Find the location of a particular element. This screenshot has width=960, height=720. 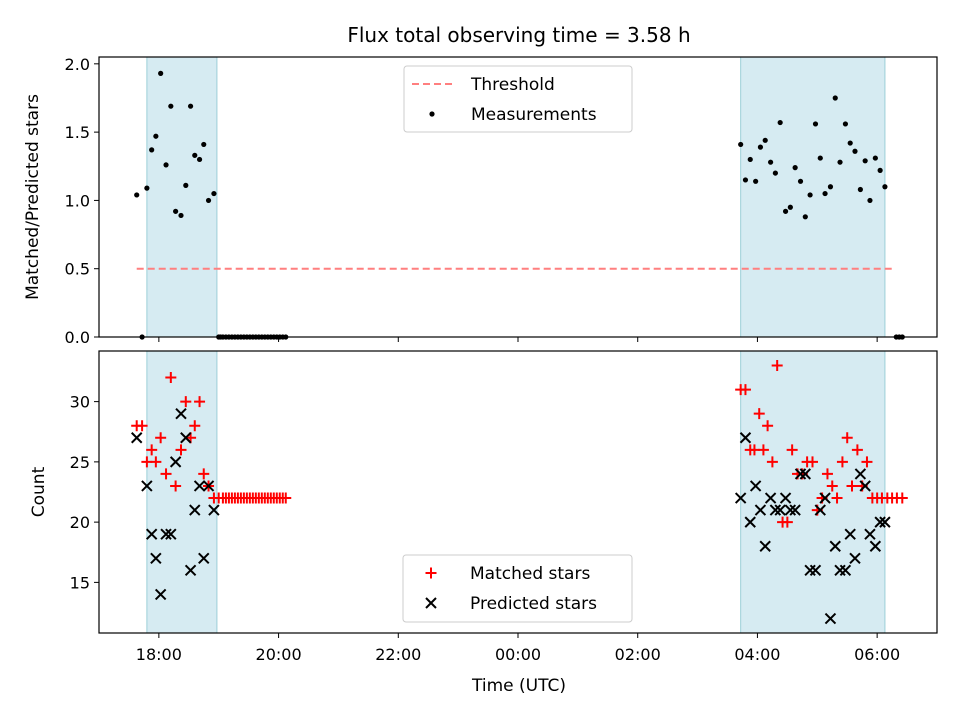

x-tick-label: 00:00 is located at coordinates (518, 654).